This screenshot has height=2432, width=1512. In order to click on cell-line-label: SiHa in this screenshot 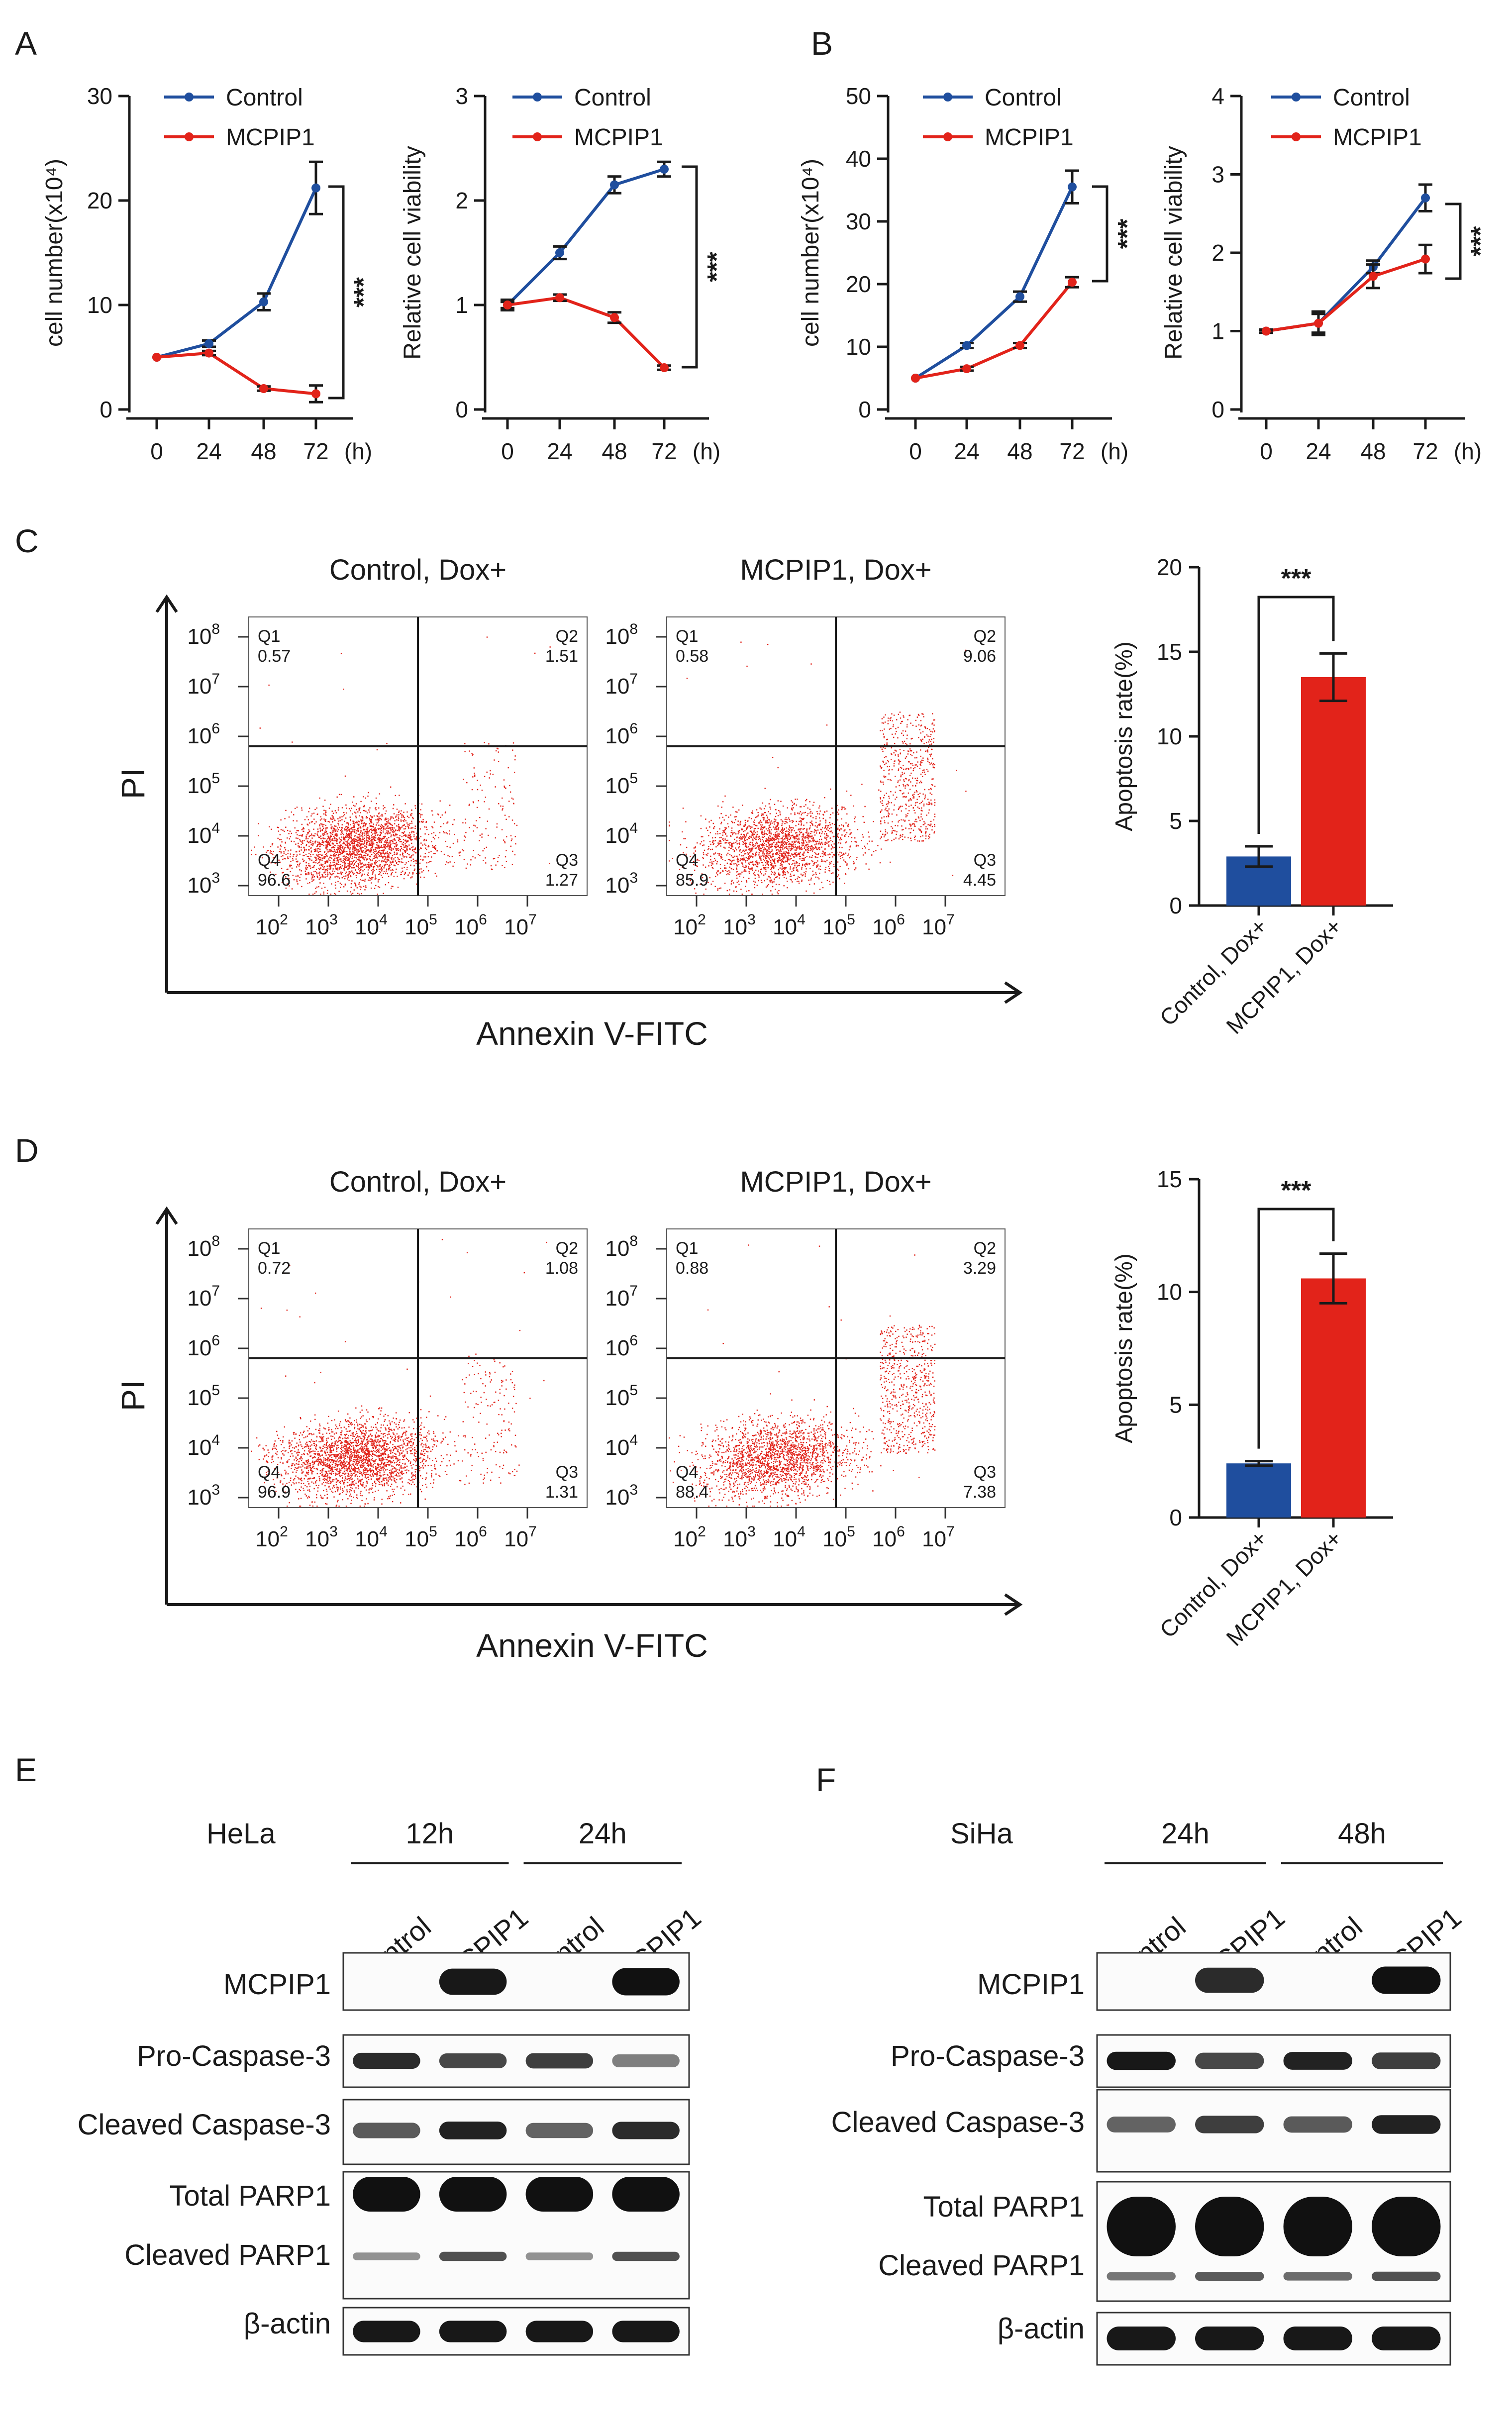, I will do `click(981, 1834)`.